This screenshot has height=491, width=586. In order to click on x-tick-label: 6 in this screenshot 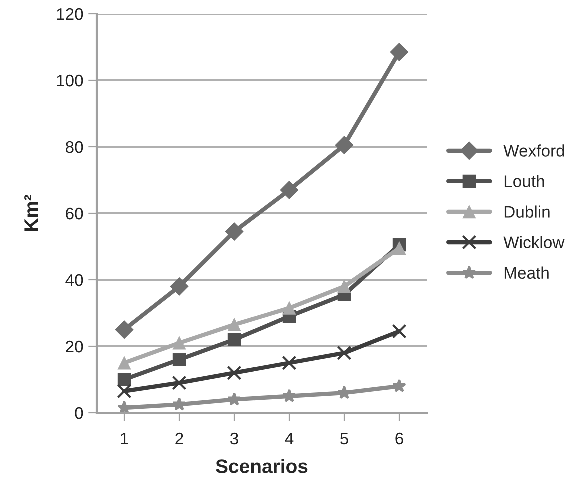, I will do `click(400, 438)`.